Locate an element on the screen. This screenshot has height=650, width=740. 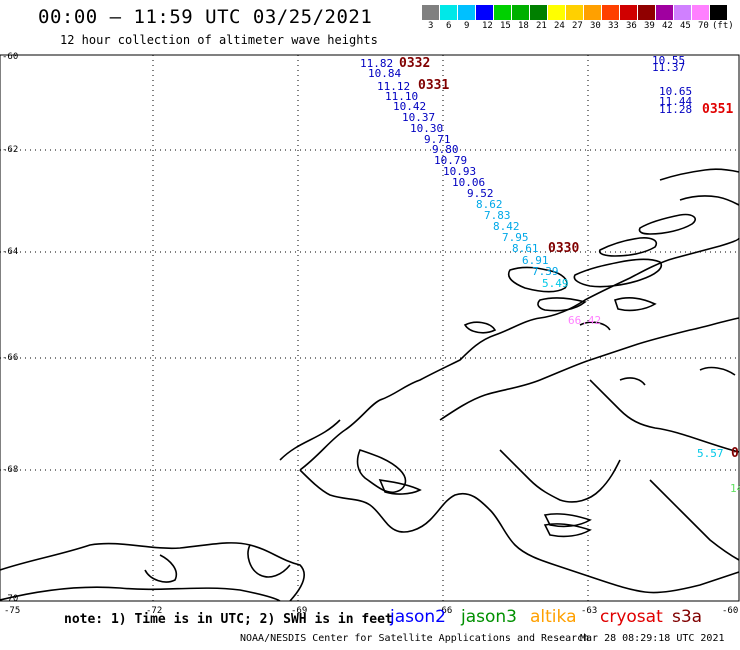
pass-time-label: 0330 is located at coordinates (564, 248).